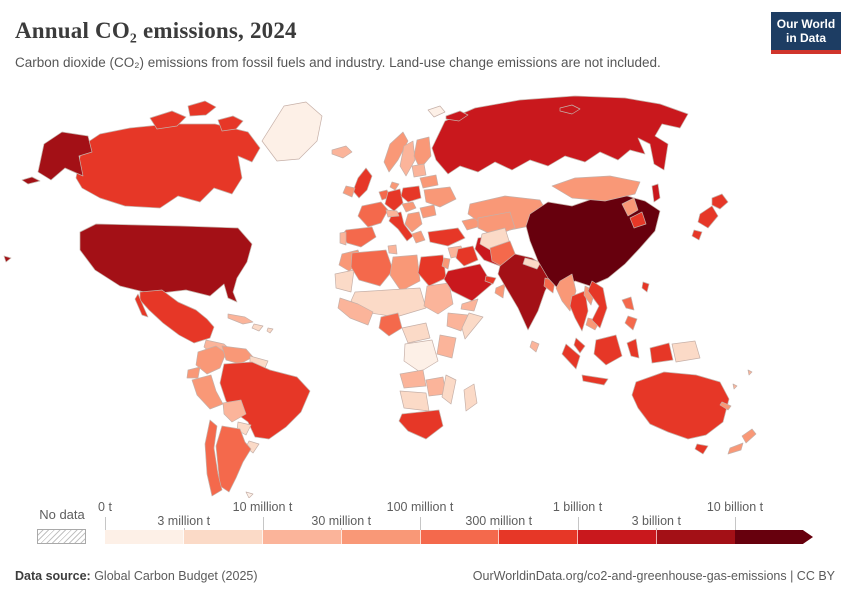 This screenshot has width=850, height=600. What do you see at coordinates (449, 389) in the screenshot?
I see `region-mozambique` at bounding box center [449, 389].